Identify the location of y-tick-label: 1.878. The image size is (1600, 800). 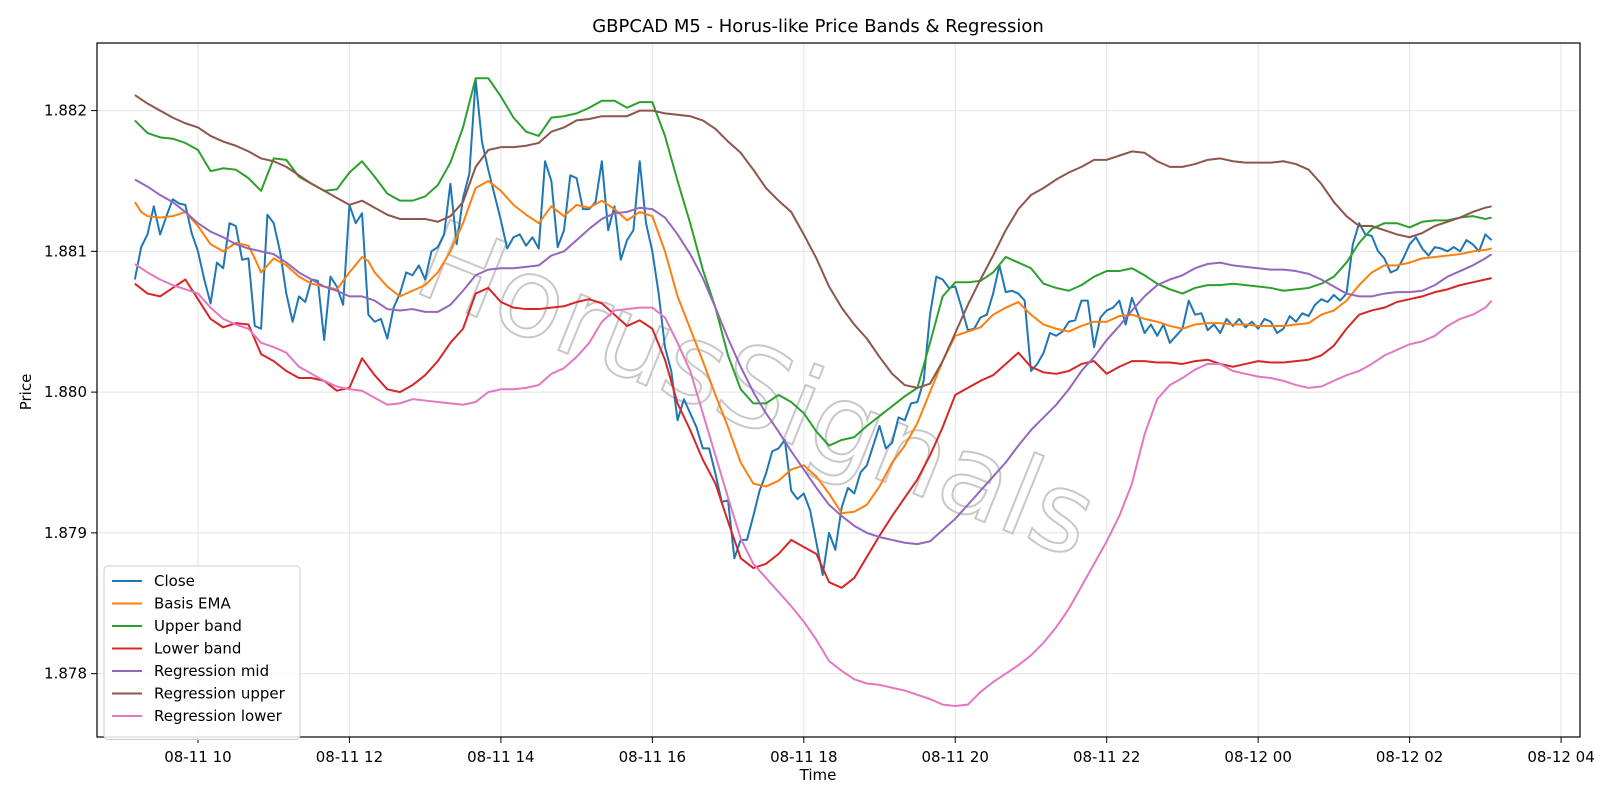
(65, 674).